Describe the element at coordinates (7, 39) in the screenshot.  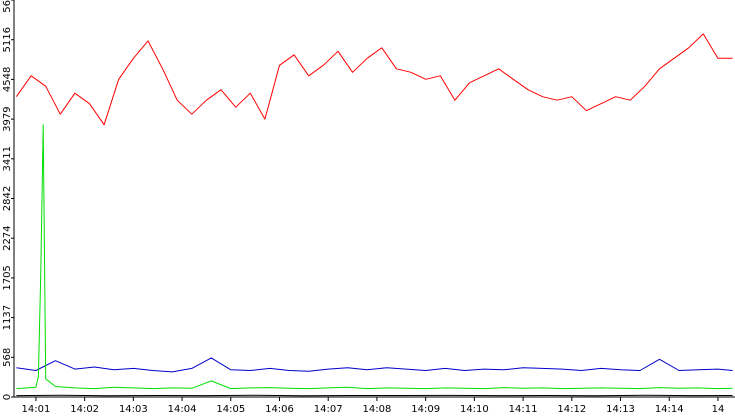
I see `y-tick-label: 5116` at that location.